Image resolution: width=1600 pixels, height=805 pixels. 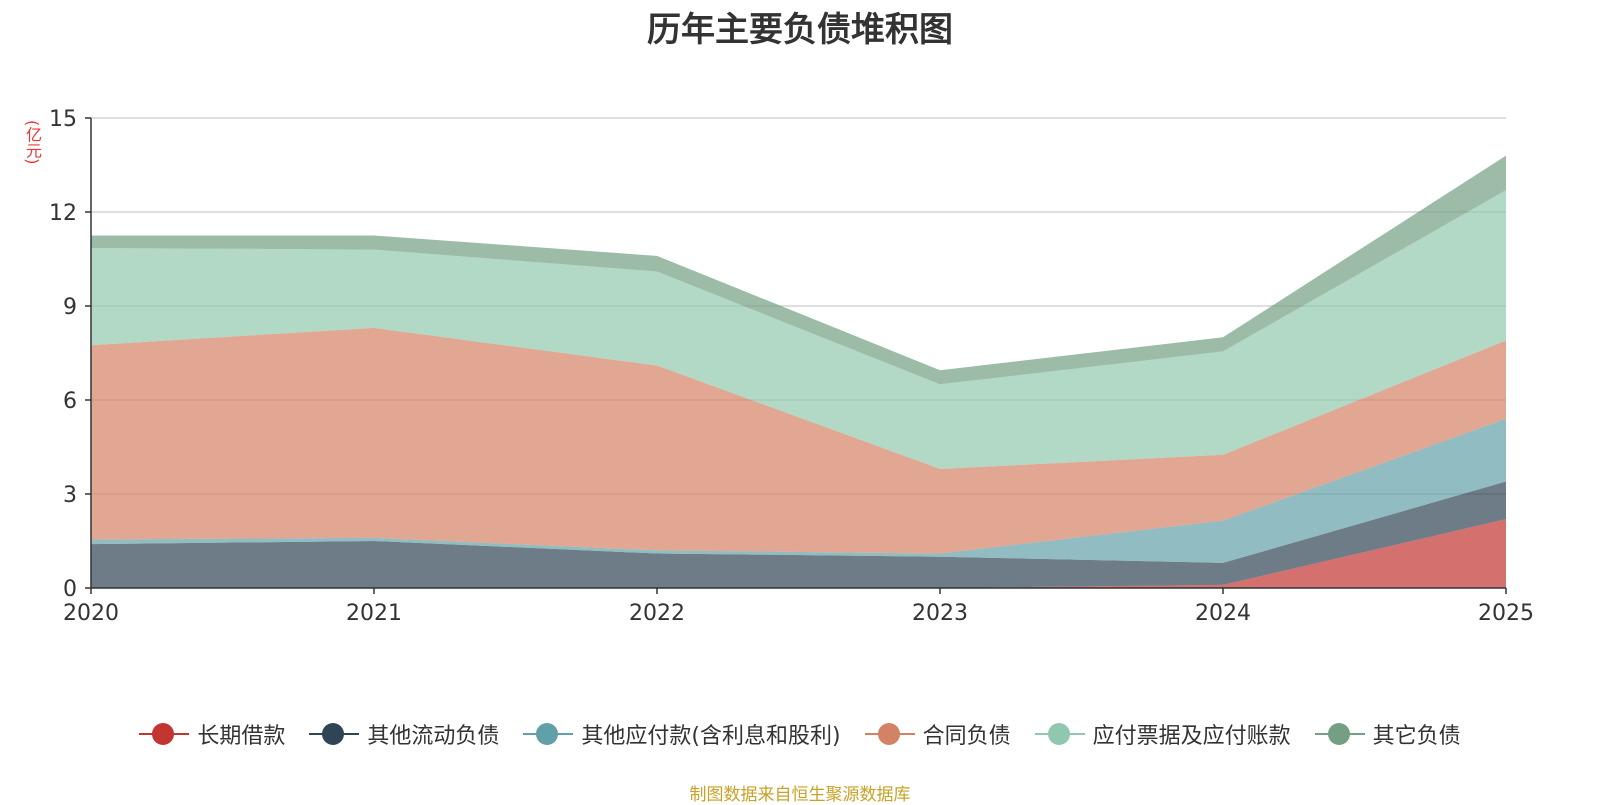 I want to click on y-tick-label: 3, so click(x=70, y=495).